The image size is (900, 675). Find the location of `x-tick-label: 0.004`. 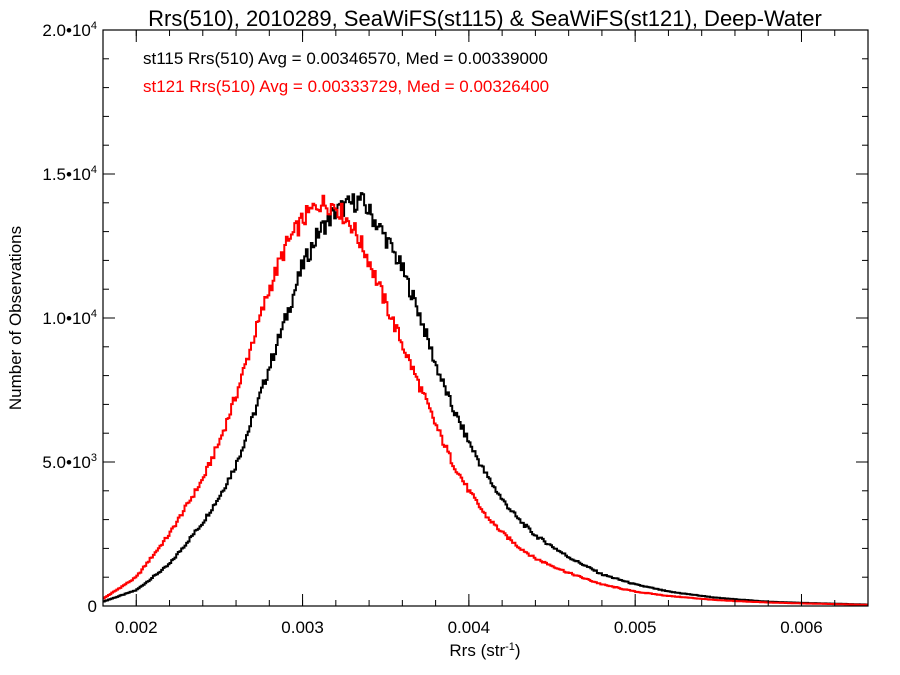

x-tick-label: 0.004 is located at coordinates (469, 627).